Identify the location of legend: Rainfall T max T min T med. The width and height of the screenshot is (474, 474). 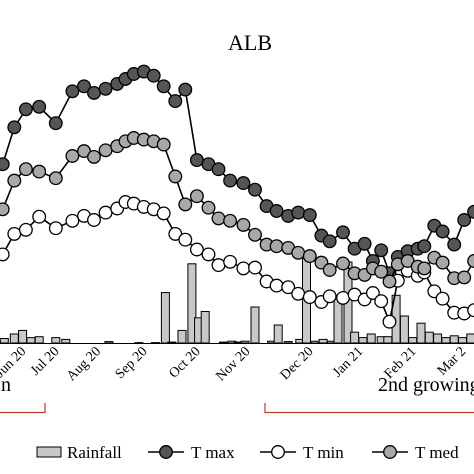
(247, 452).